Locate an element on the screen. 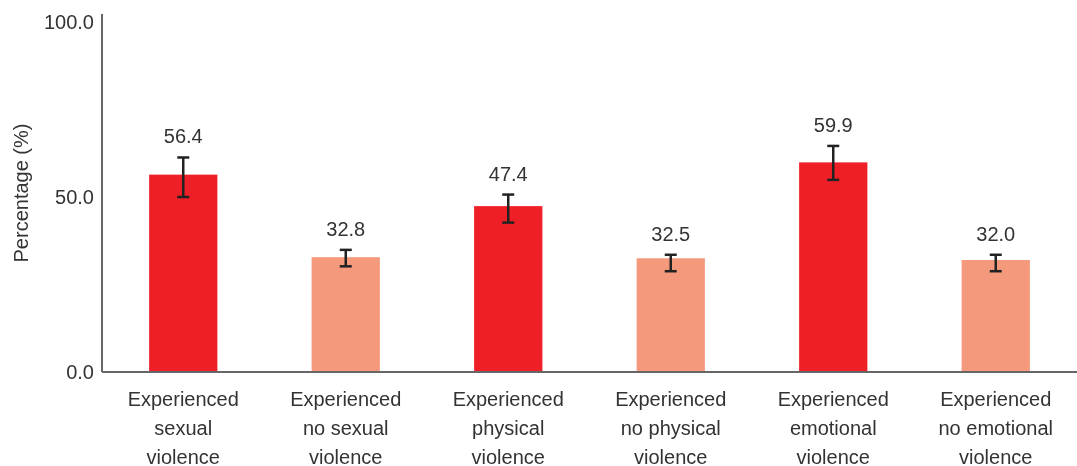 The height and width of the screenshot is (466, 1077). data-label: 47.4 is located at coordinates (508, 173).